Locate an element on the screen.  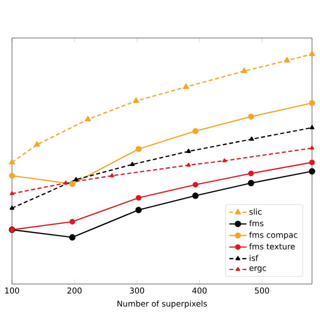
x-tick-label: 400 is located at coordinates (199, 291).